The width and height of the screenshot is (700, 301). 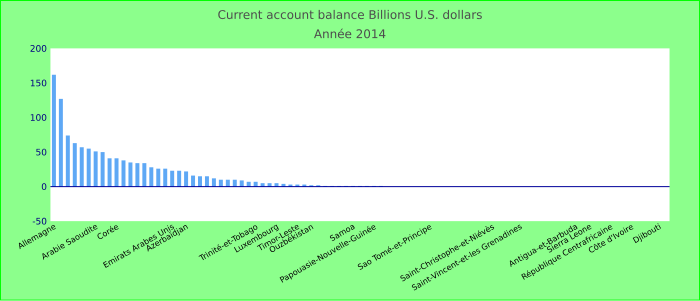 What do you see at coordinates (39, 221) in the screenshot?
I see `y-tick-label: -50` at bounding box center [39, 221].